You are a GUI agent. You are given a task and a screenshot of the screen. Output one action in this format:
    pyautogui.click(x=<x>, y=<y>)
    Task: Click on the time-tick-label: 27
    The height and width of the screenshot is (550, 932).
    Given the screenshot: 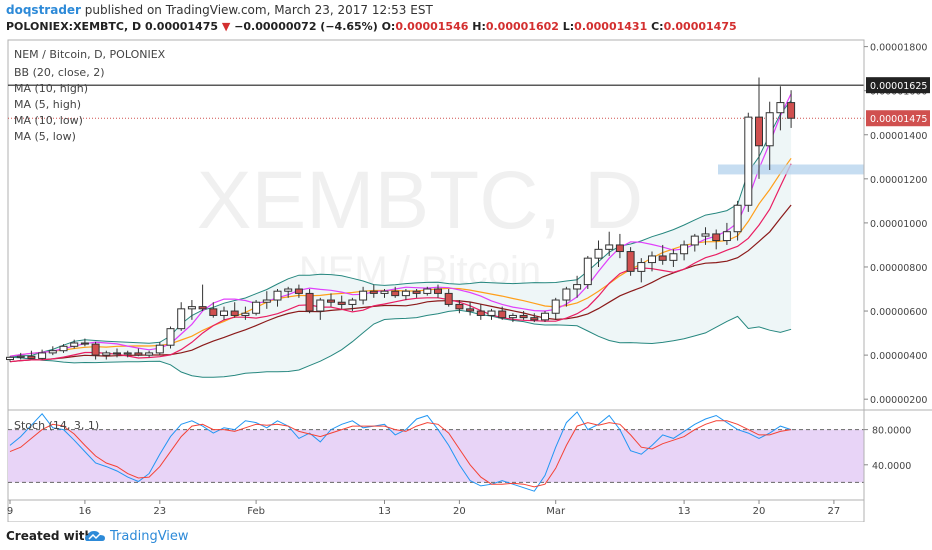 What is the action you would take?
    pyautogui.click(x=834, y=511)
    